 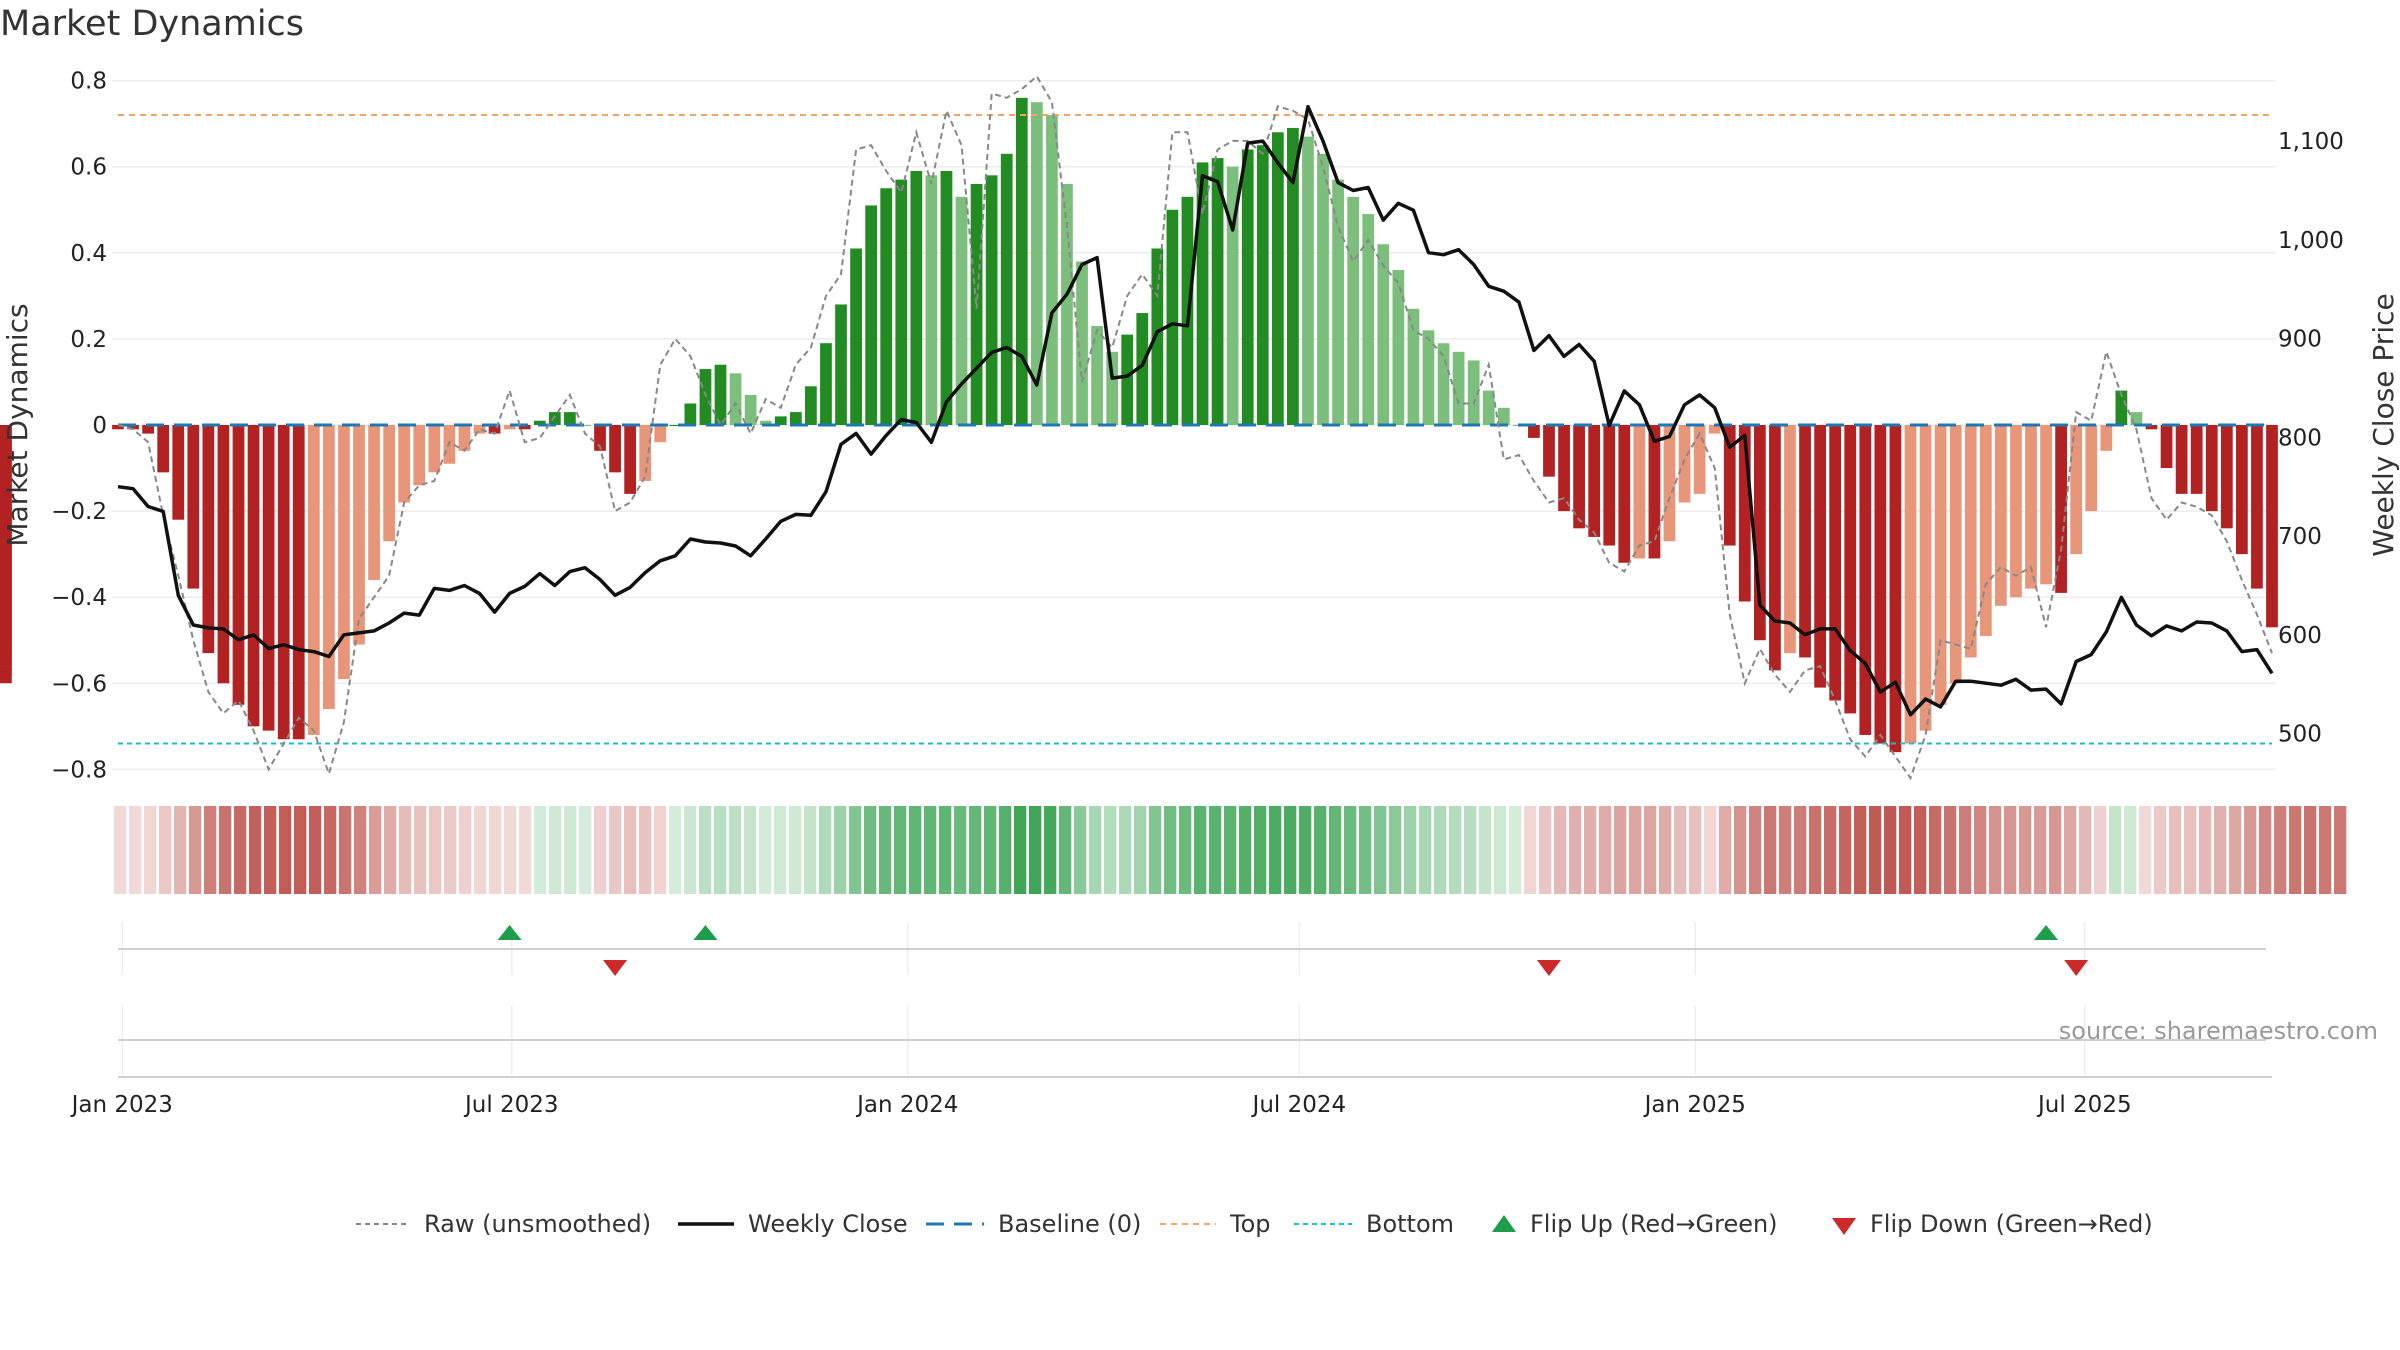 I want to click on legend-item-baseline: Baseline (0), so click(x=1033, y=1224).